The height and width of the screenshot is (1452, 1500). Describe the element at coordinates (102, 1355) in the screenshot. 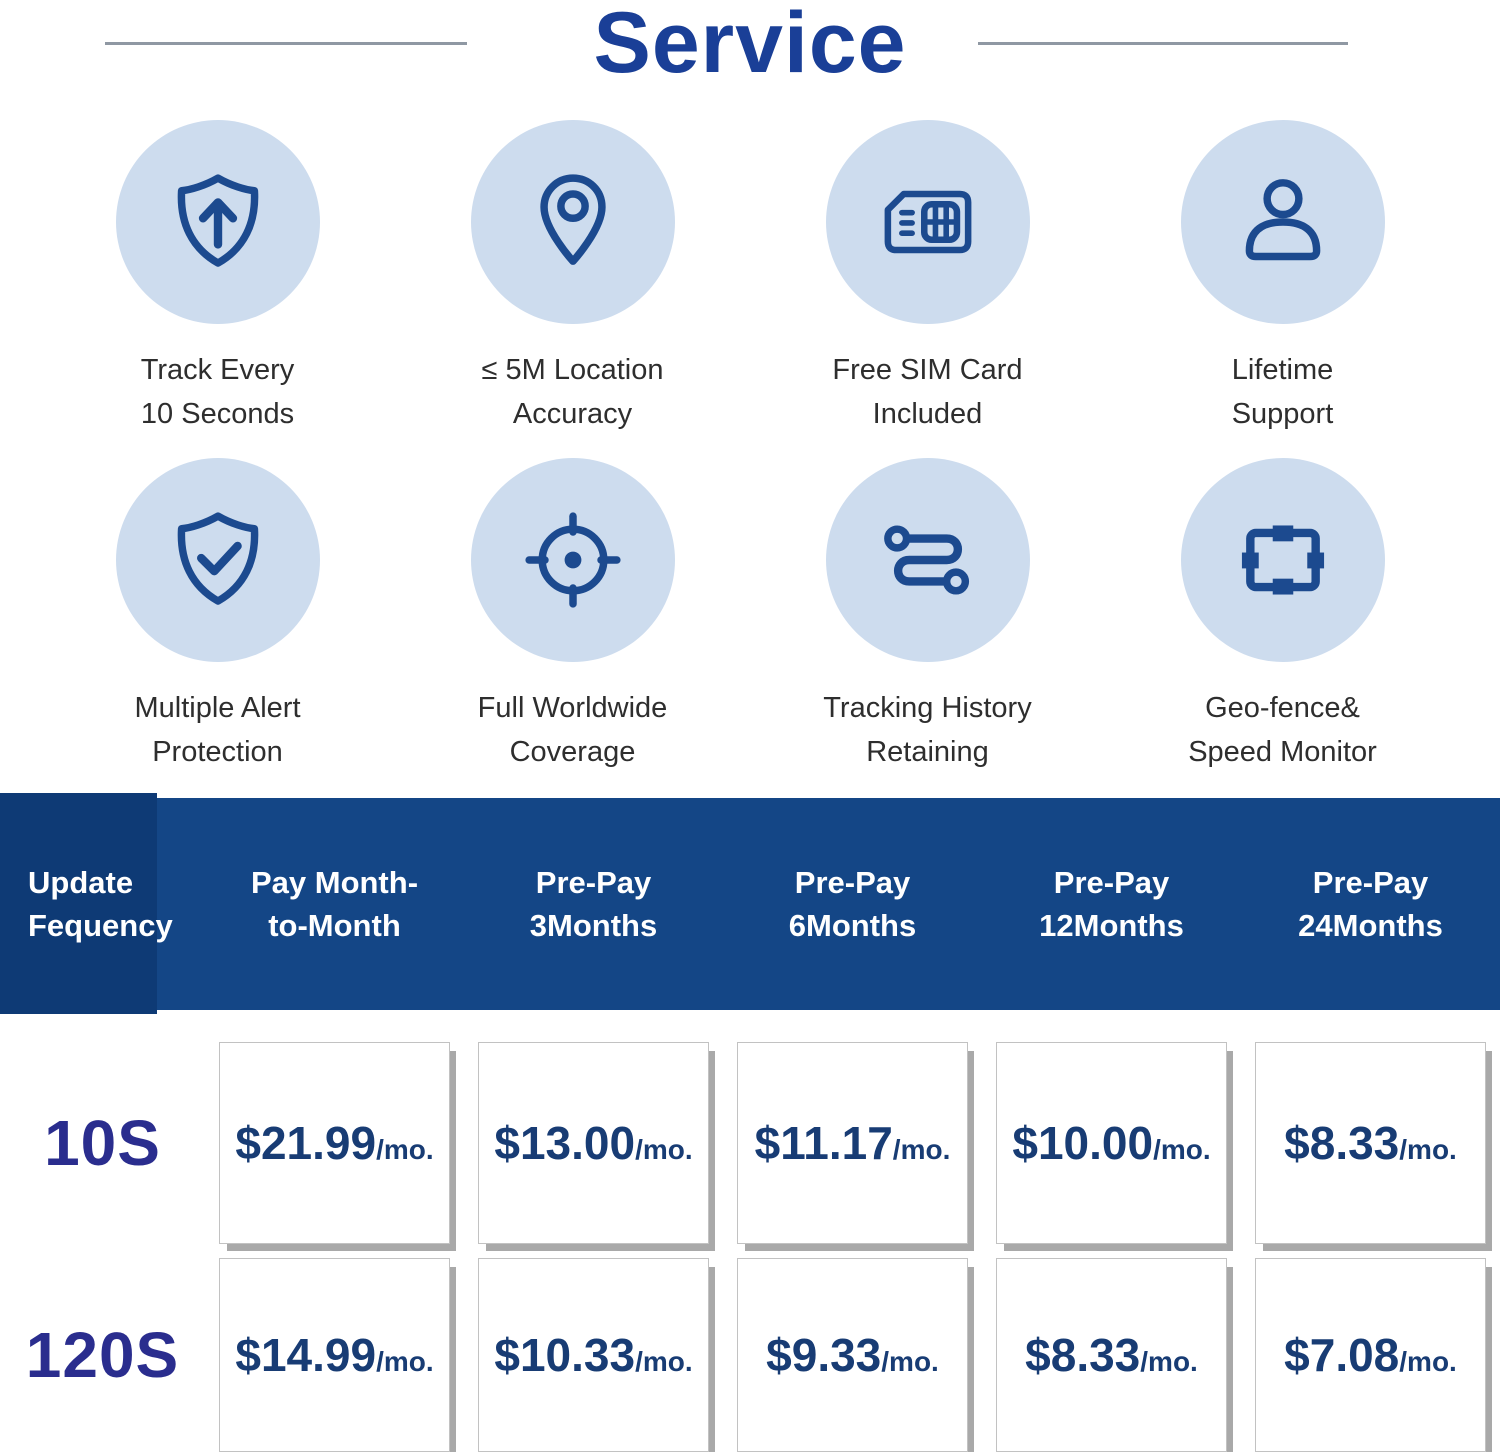

I see `row-label-120s: 120S` at that location.